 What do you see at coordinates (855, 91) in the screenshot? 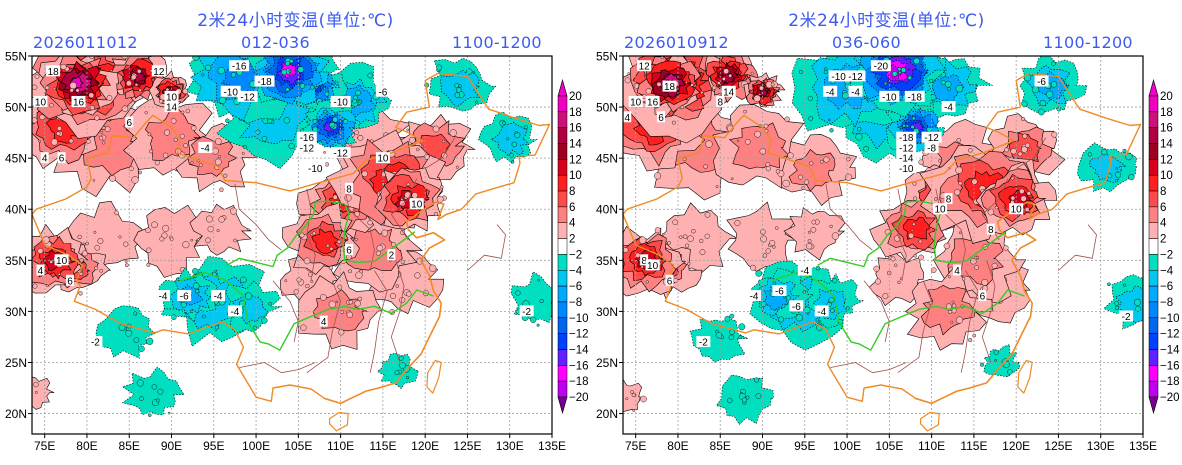
I see `contour-label: -4` at bounding box center [855, 91].